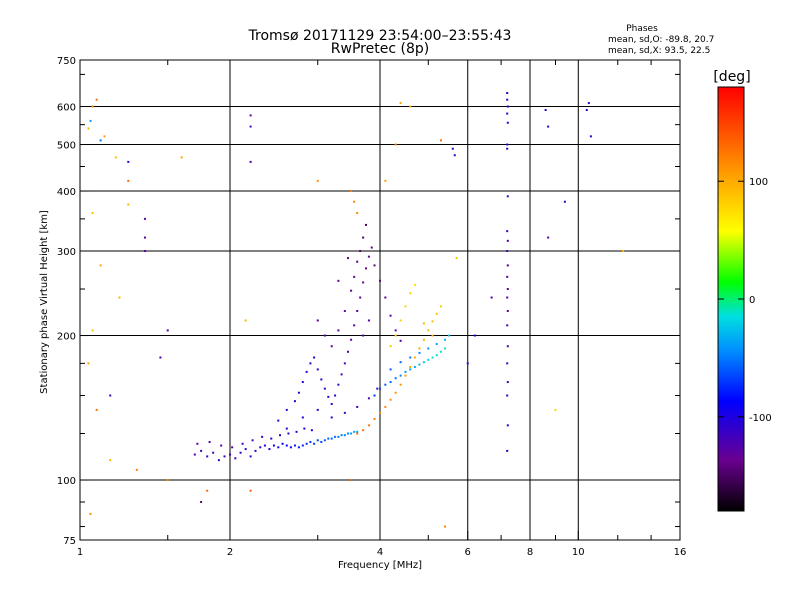 The height and width of the screenshot is (600, 800). What do you see at coordinates (380, 565) in the screenshot?
I see `x-axis-label: Frequency [MHz]` at bounding box center [380, 565].